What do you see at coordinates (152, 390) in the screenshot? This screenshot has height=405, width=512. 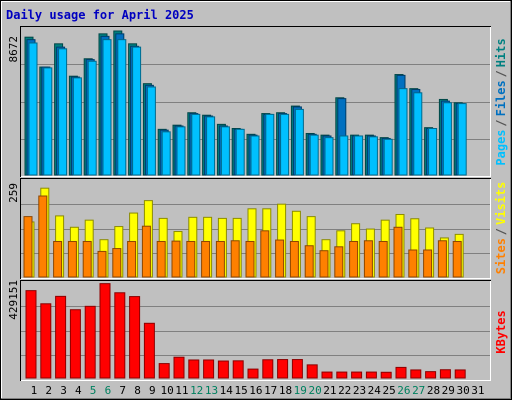 I see `x-tick-label-day-9: 9` at bounding box center [152, 390].